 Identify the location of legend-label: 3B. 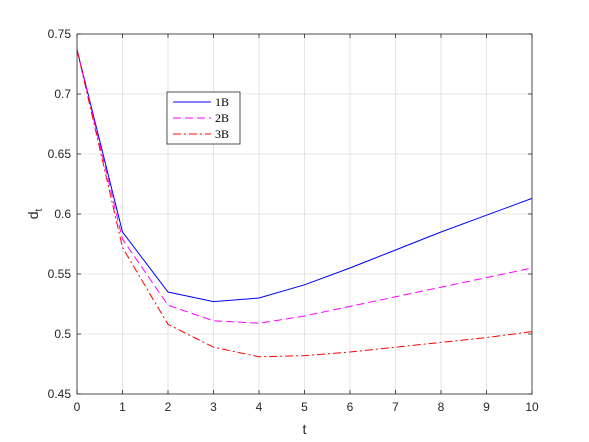
(222, 134).